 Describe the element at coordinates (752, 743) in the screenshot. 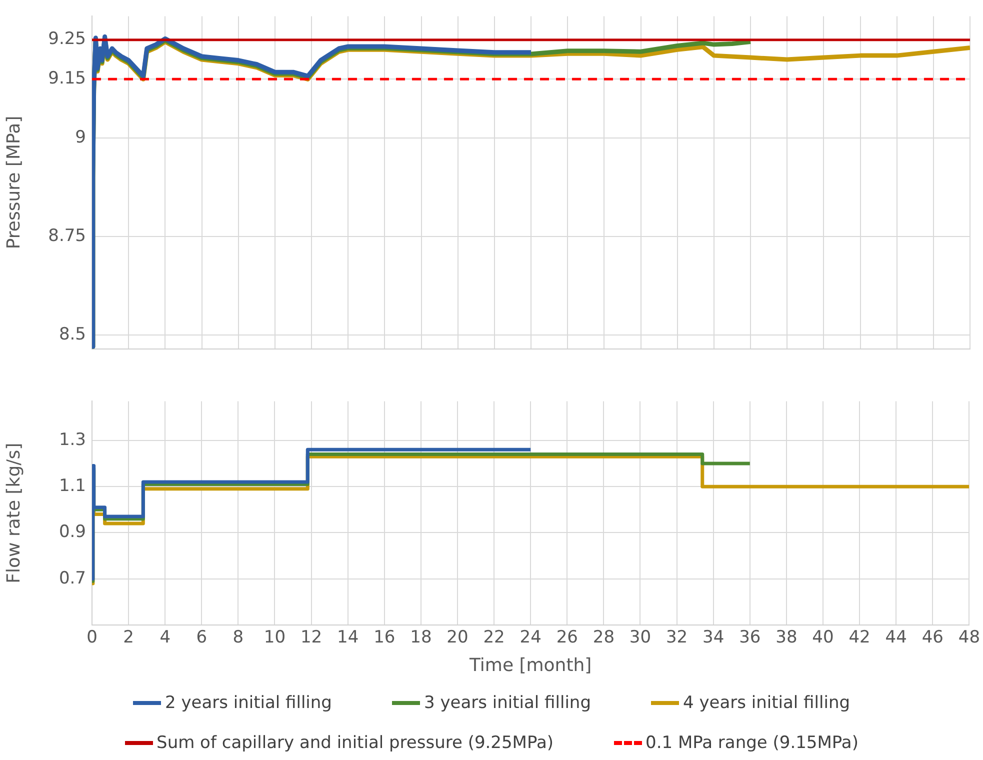

I see `legend-label: 0.1 MPa range (9.15MPa)` at that location.